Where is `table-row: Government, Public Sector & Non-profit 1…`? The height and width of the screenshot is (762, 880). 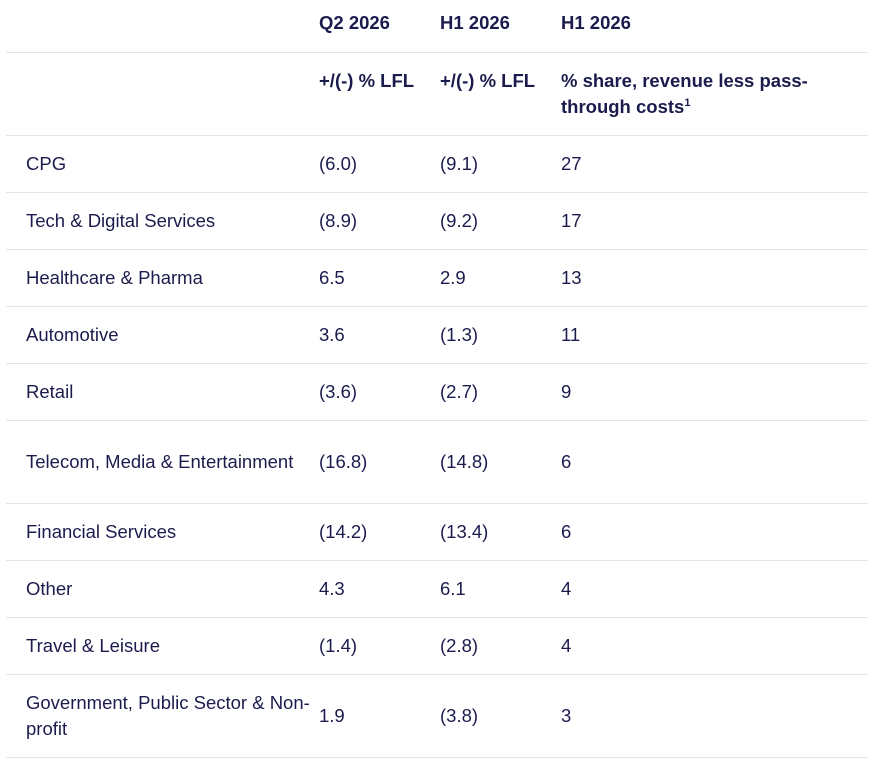 table-row: Government, Public Sector & Non-profit 1… is located at coordinates (437, 715).